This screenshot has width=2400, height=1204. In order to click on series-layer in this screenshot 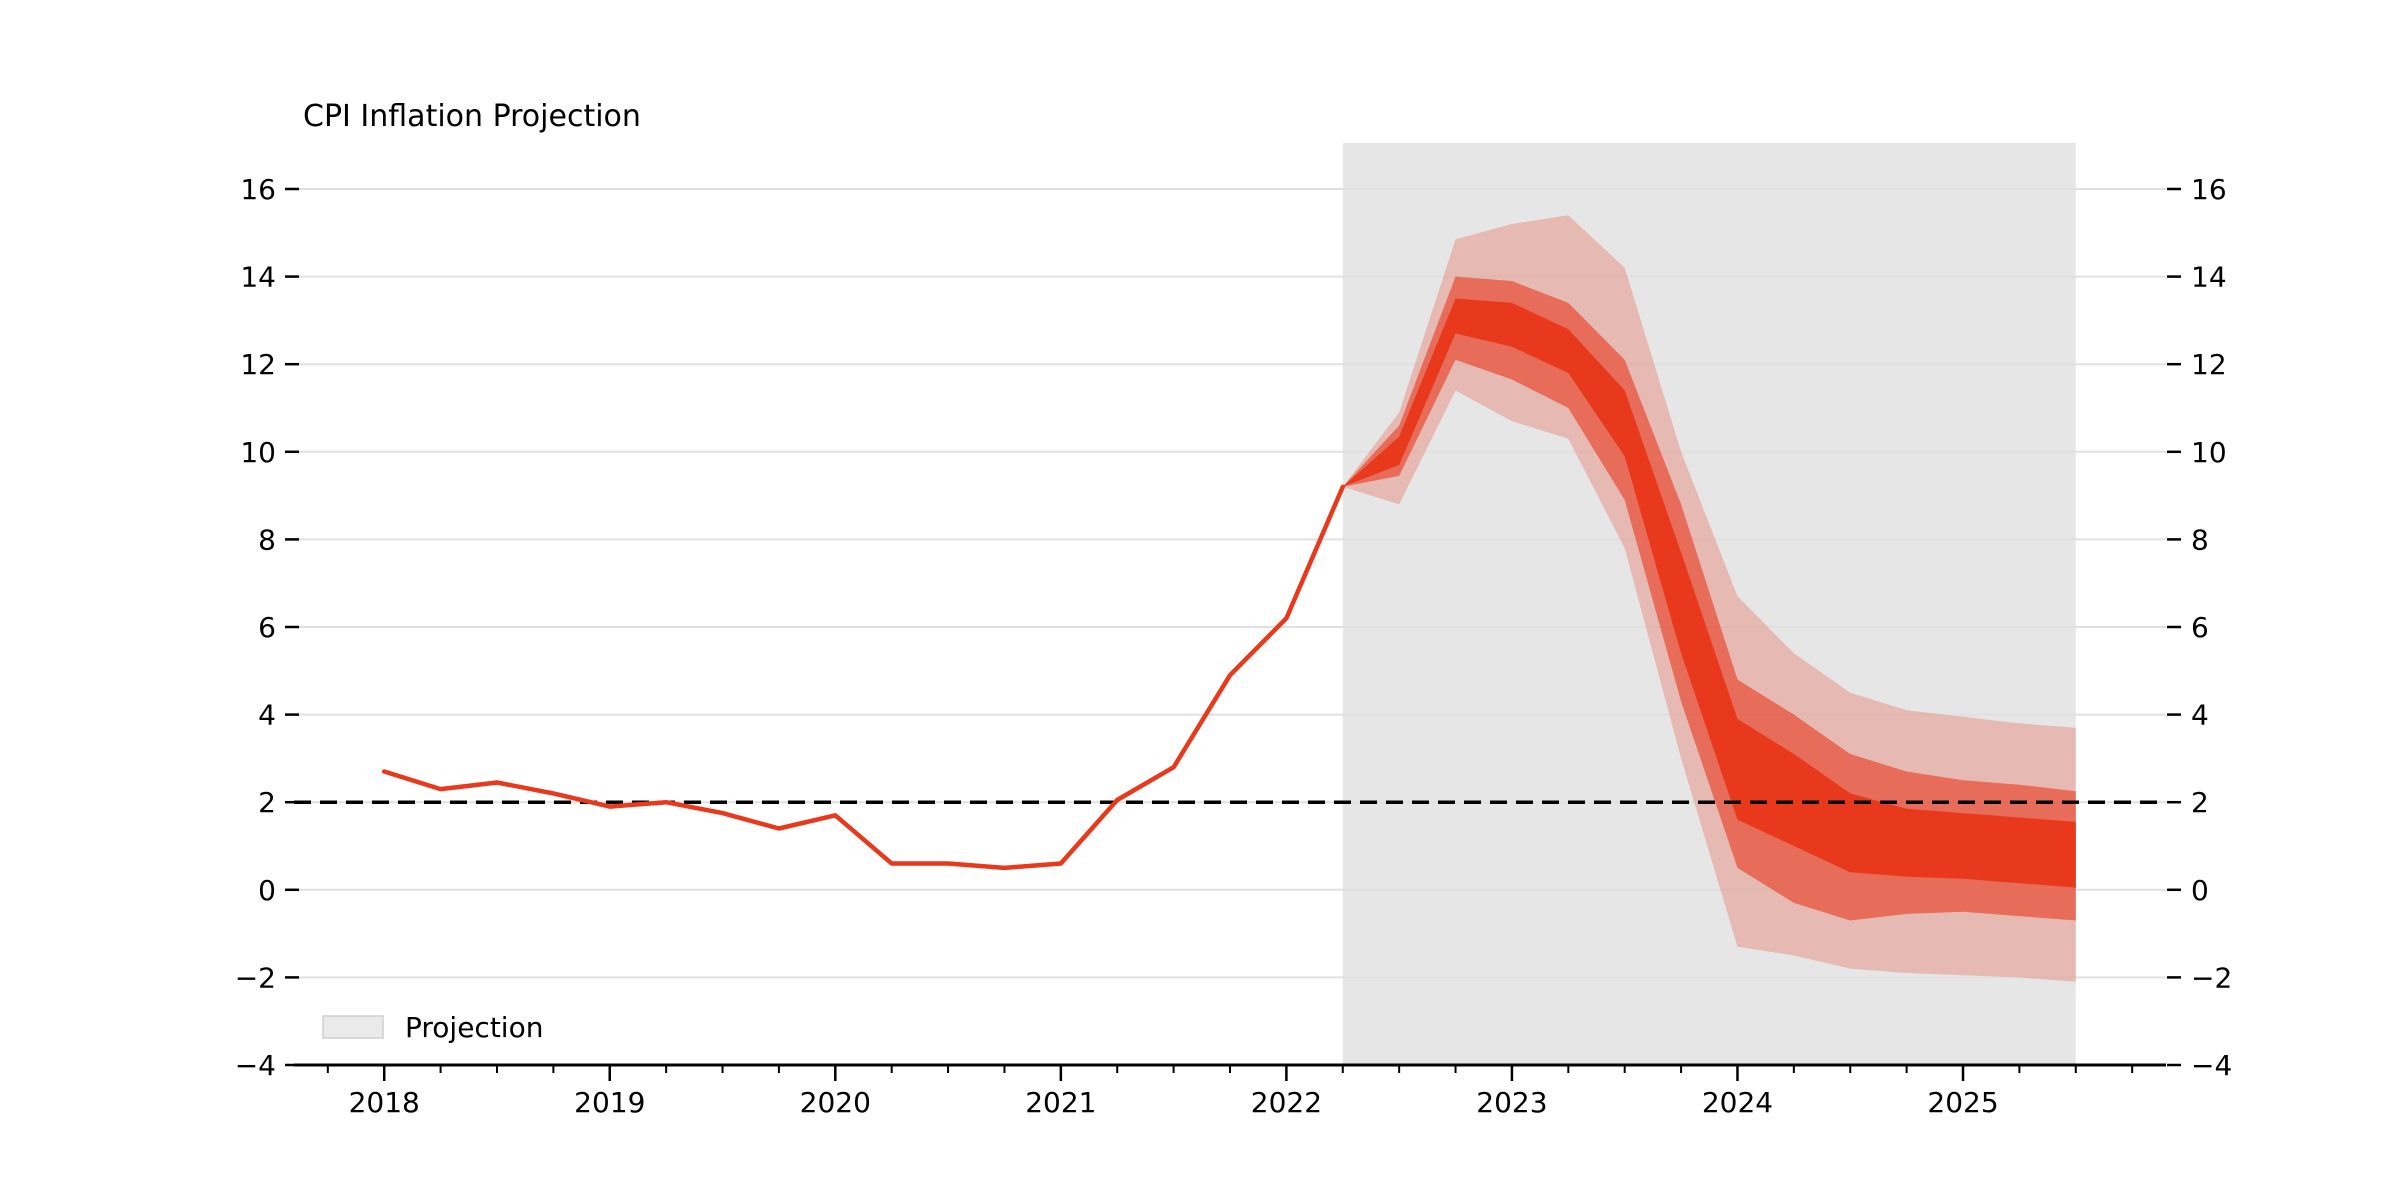, I will do `click(863, 677)`.